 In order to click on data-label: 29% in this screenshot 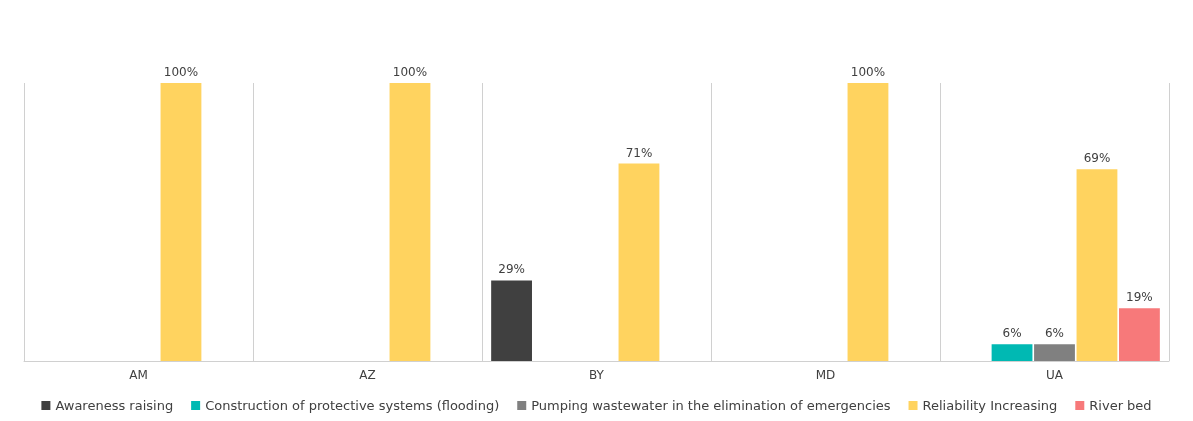, I will do `click(511, 269)`.